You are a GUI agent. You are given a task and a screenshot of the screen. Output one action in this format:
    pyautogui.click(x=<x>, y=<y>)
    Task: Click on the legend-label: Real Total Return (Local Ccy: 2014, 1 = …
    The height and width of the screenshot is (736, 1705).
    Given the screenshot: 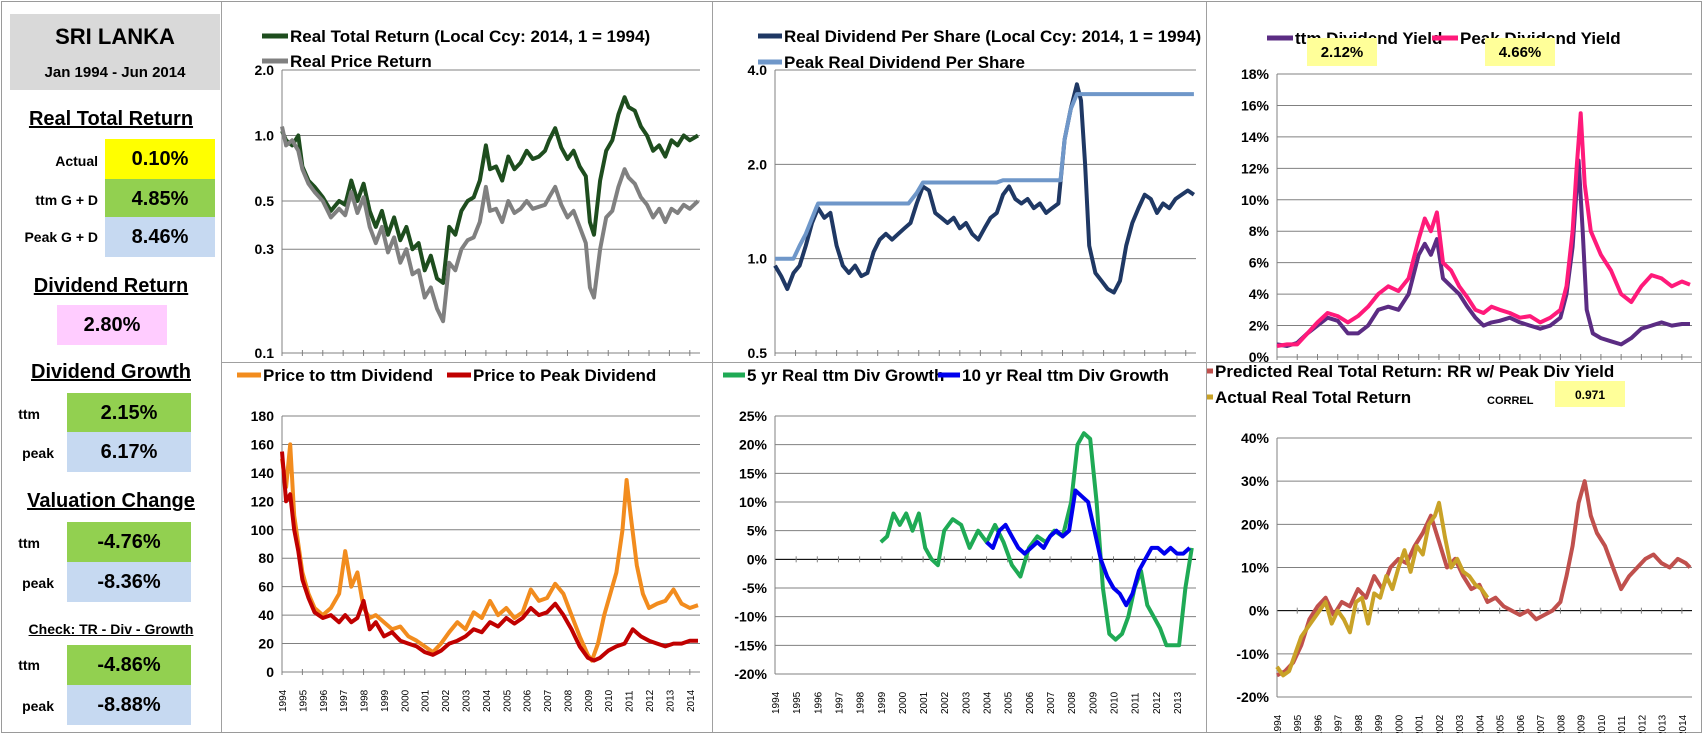 What is the action you would take?
    pyautogui.click(x=470, y=36)
    